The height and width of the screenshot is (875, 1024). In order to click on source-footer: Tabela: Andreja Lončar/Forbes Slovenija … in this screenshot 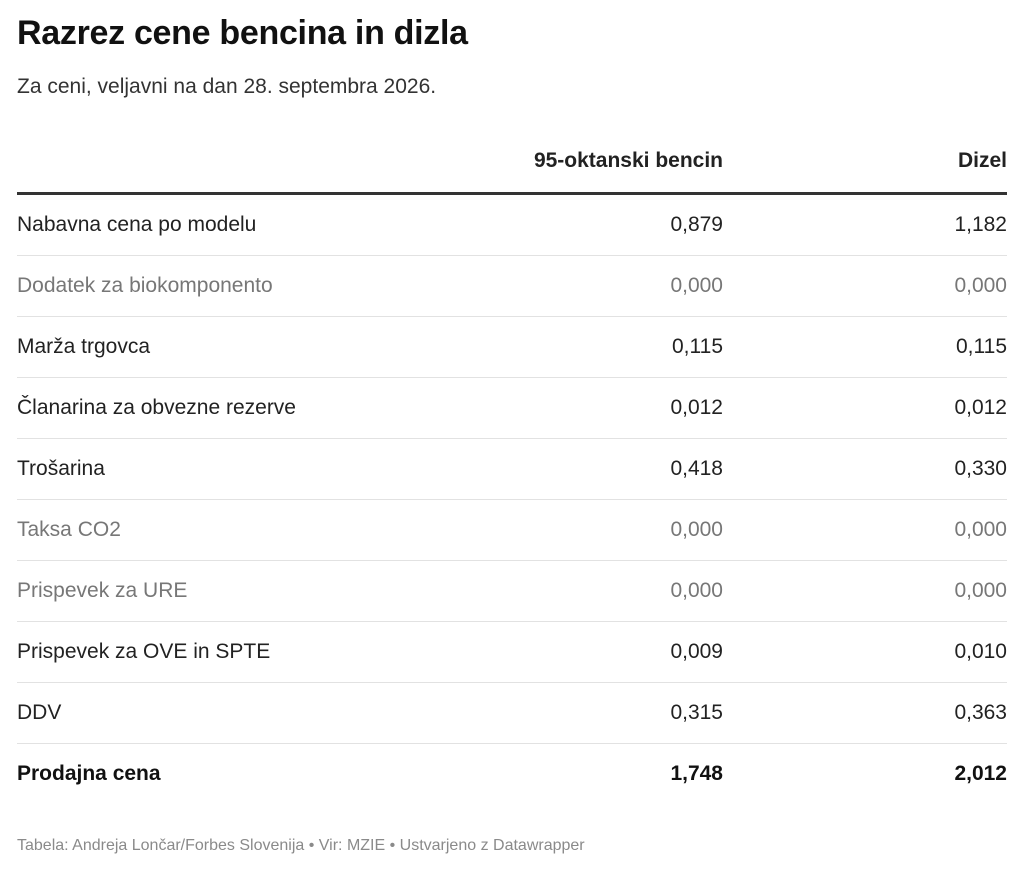, I will do `click(301, 845)`.